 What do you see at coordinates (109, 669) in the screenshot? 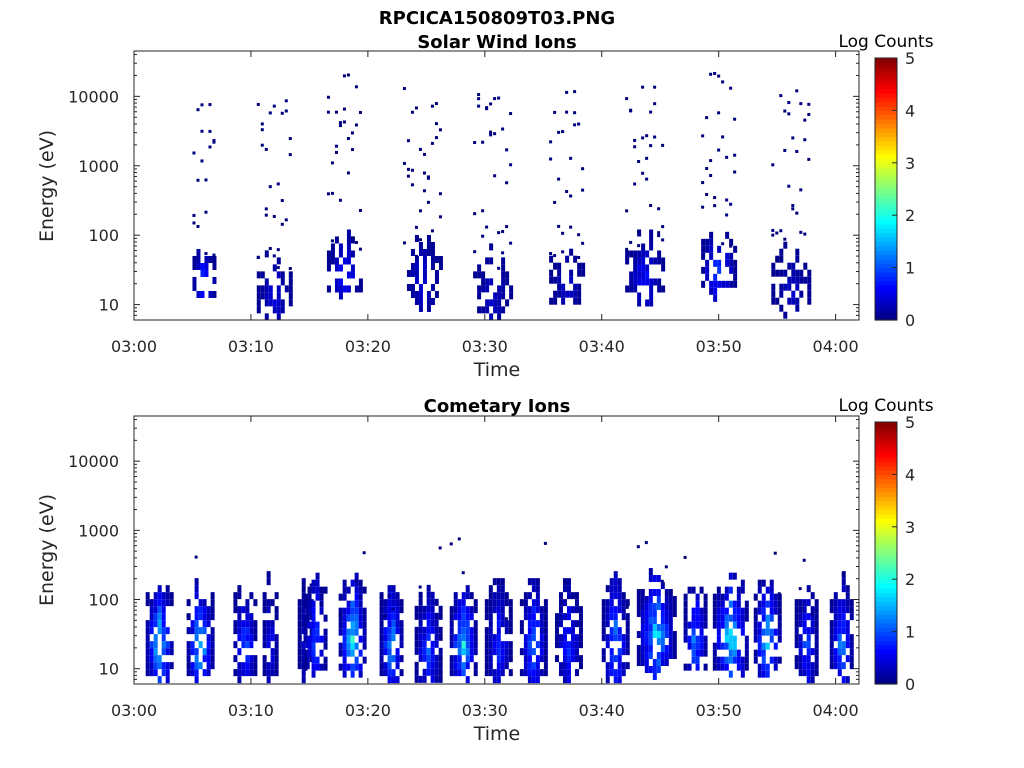
I see `y-tick-label: 10` at bounding box center [109, 669].